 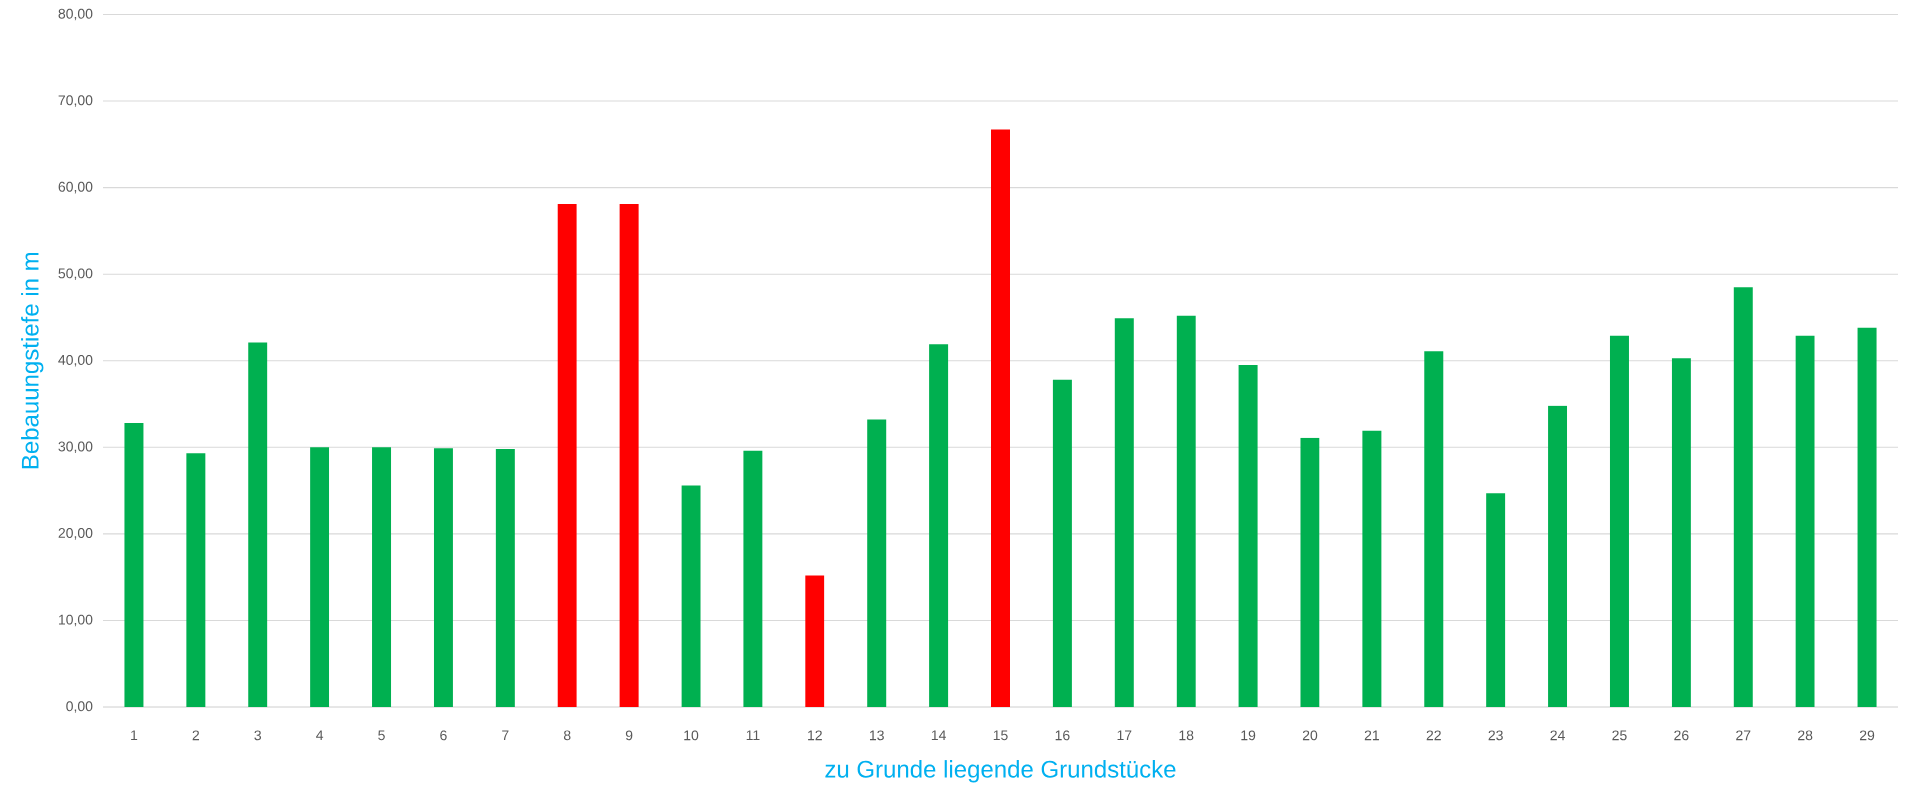 I want to click on x-tick-label: 17, so click(x=1124, y=735).